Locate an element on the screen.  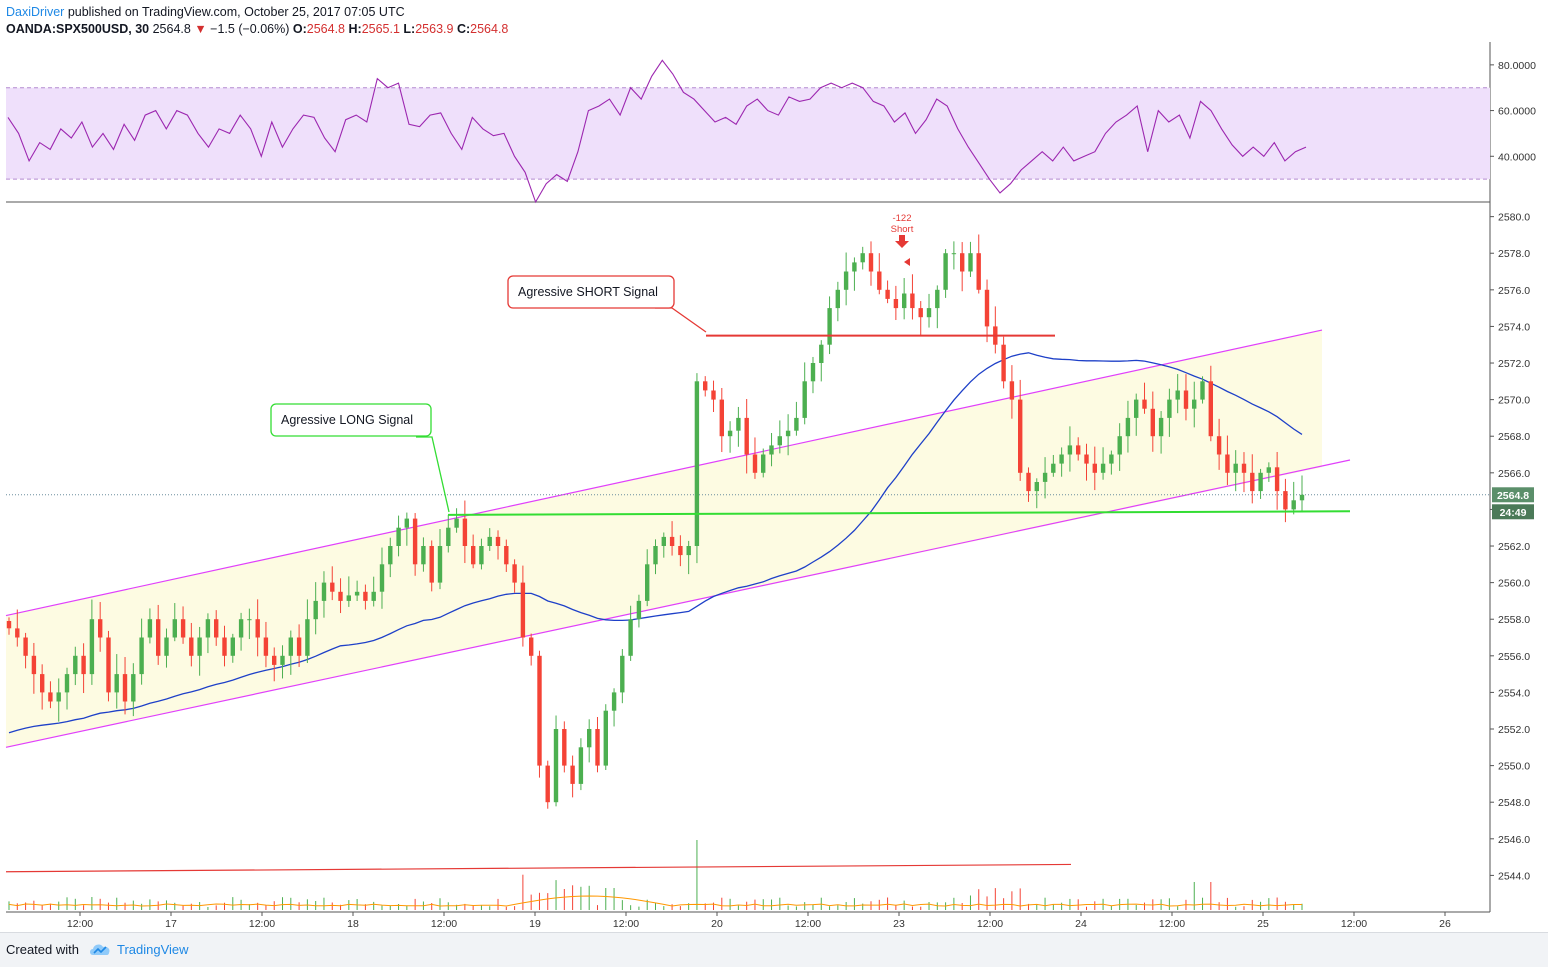
long-signal-line is located at coordinates (899, 513).